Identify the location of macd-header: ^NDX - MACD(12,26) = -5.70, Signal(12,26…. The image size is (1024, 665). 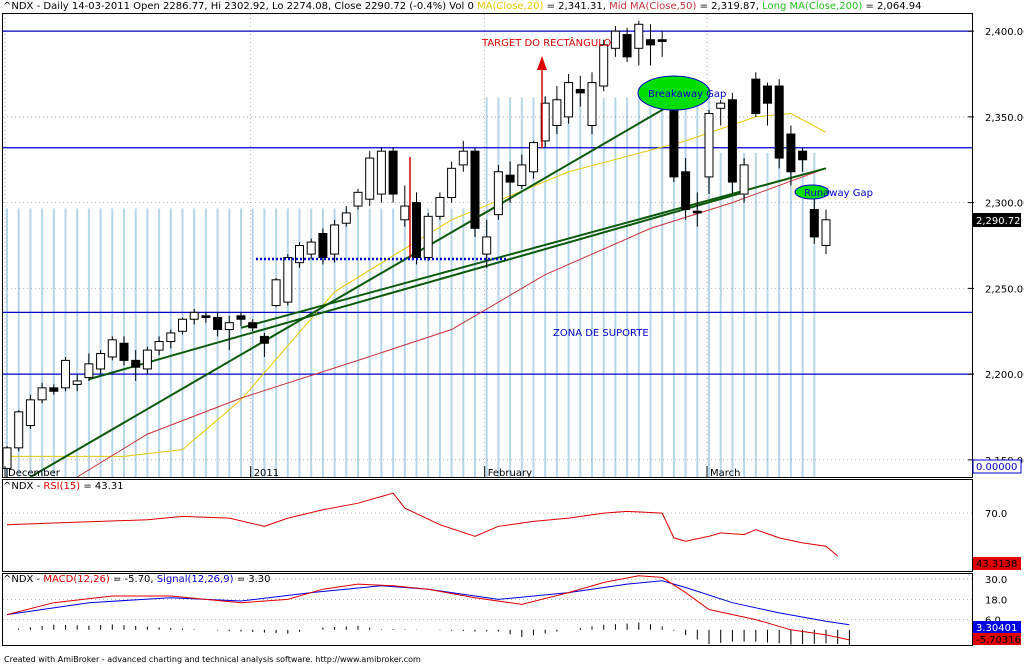
(137, 579).